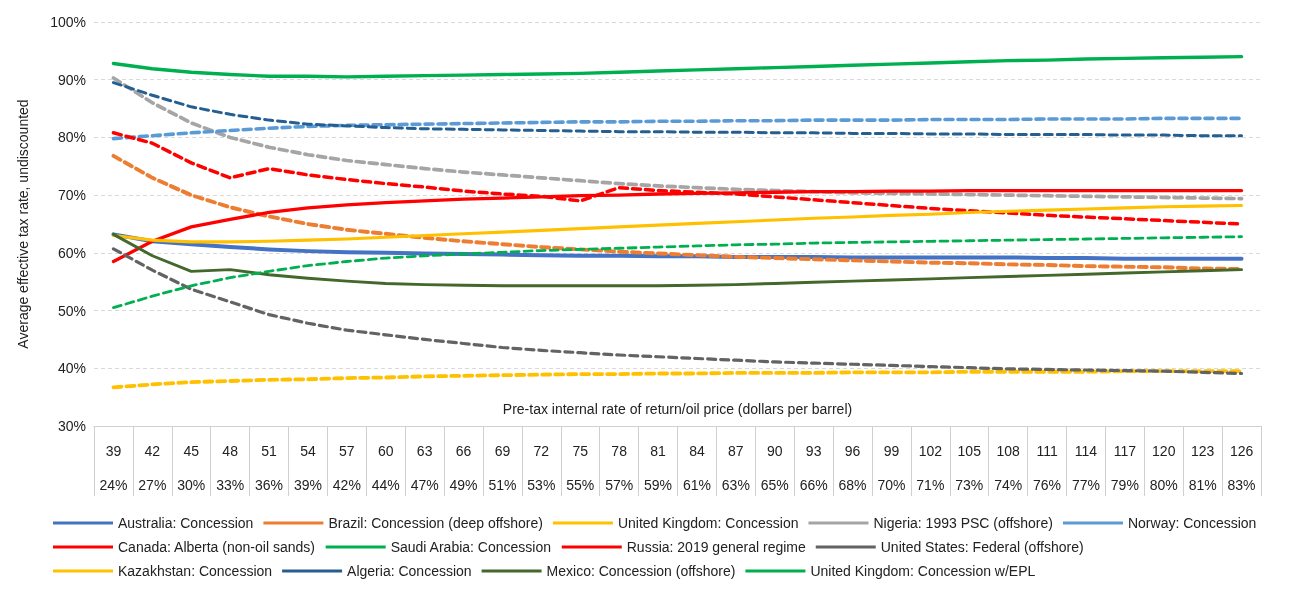  I want to click on category-label: 48 33%, so click(230, 468).